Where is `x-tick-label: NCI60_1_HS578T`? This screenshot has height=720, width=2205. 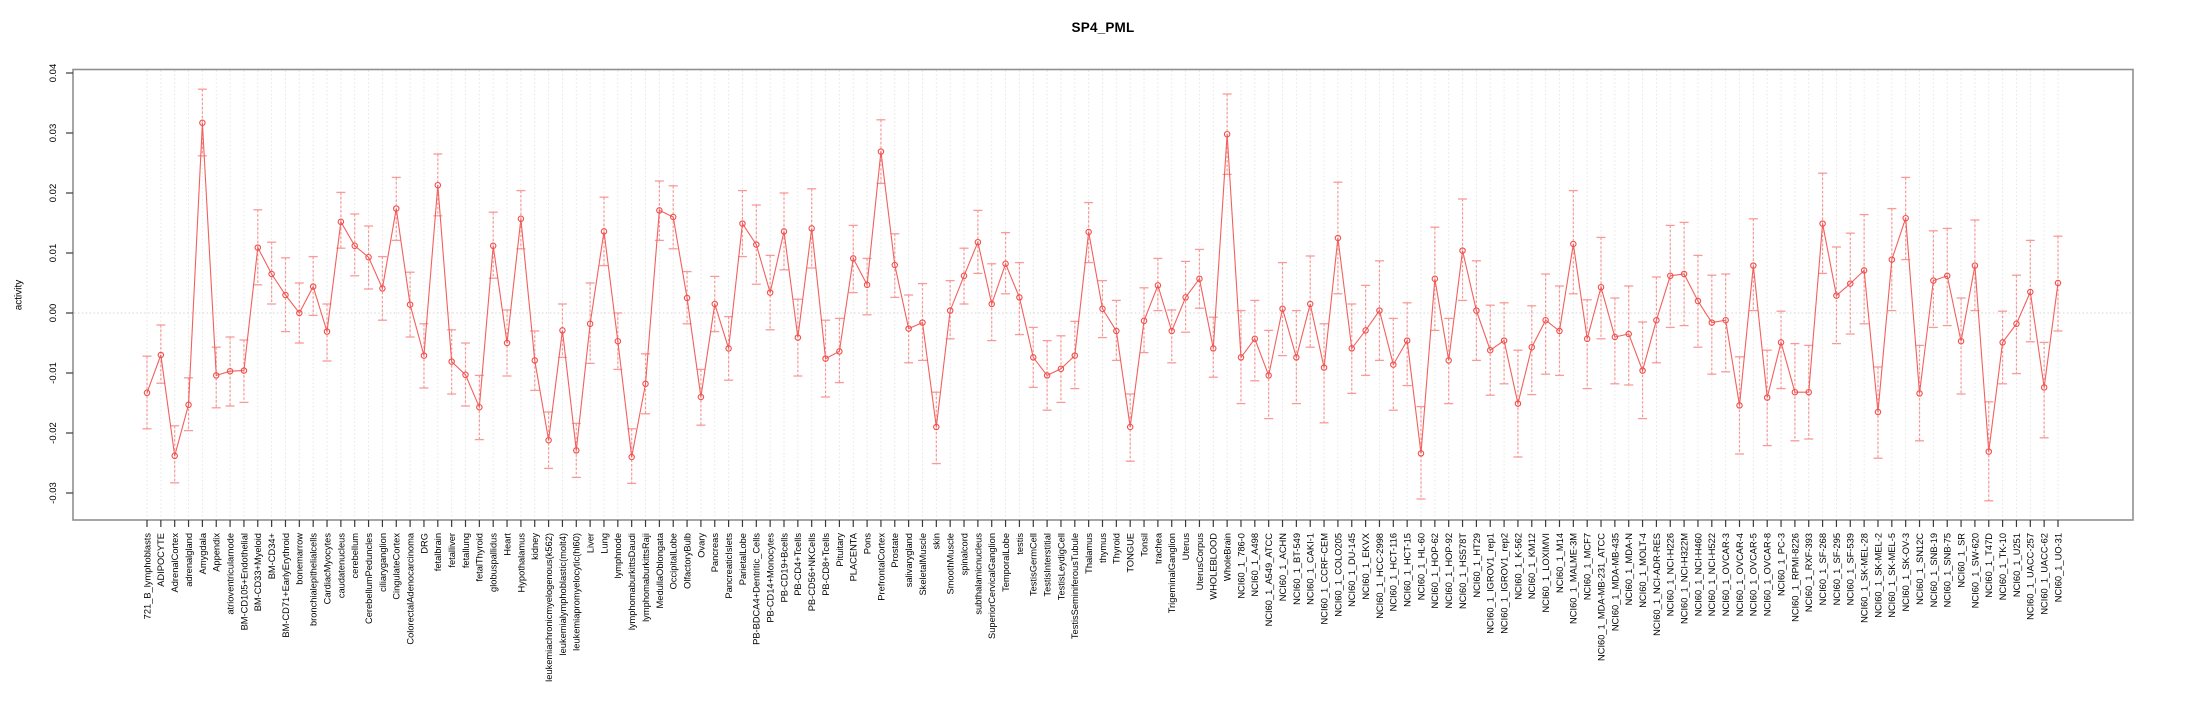
x-tick-label: NCI60_1_HS578T is located at coordinates (1463, 571).